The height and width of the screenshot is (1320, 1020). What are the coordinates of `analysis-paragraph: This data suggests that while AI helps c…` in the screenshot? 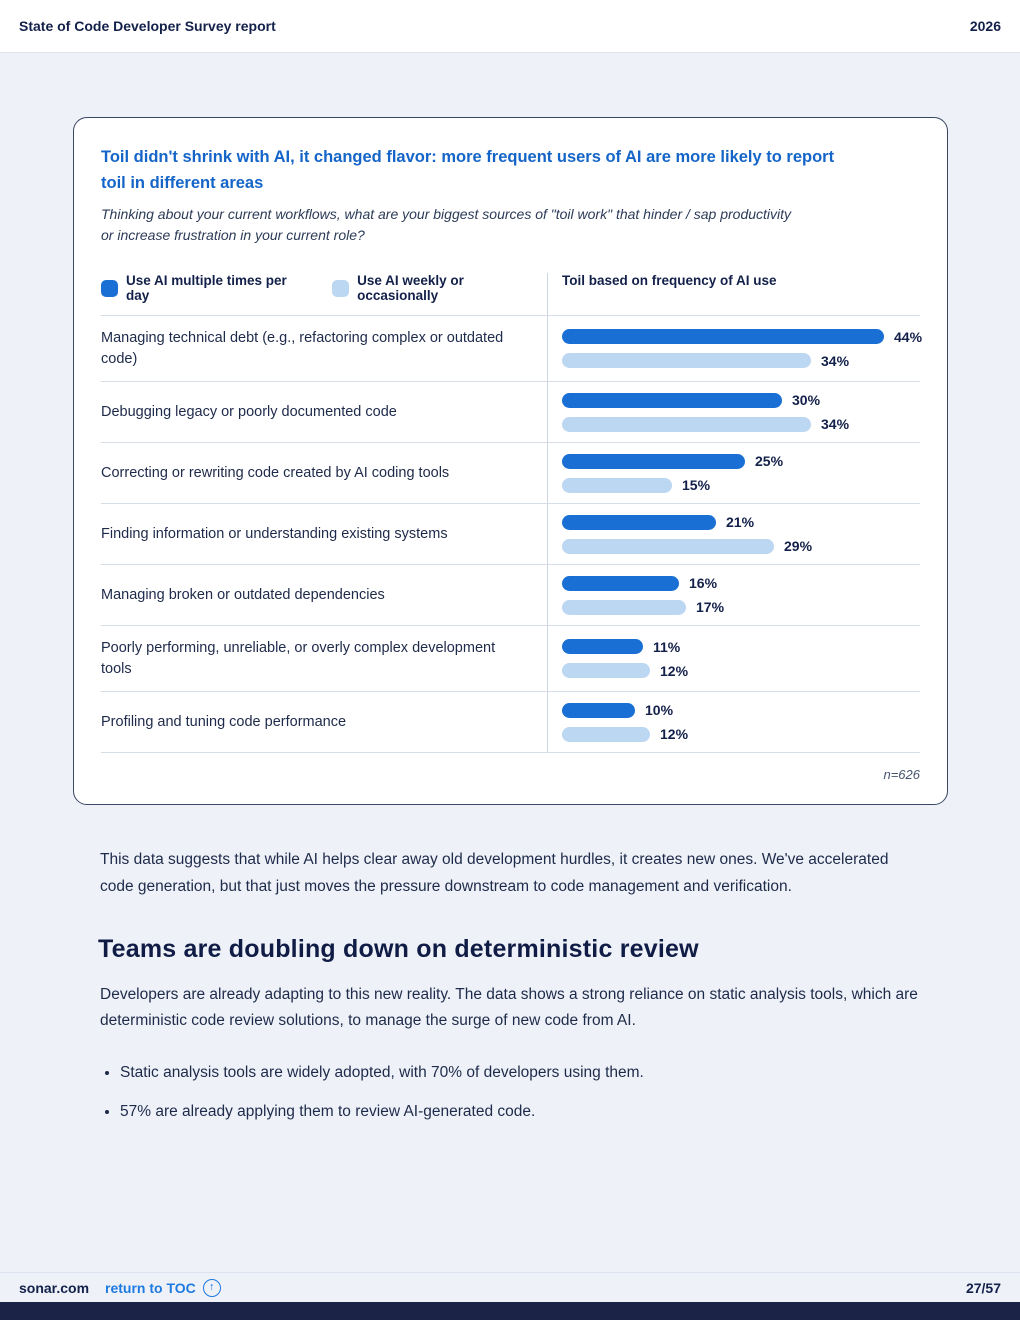 It's located at (494, 873).